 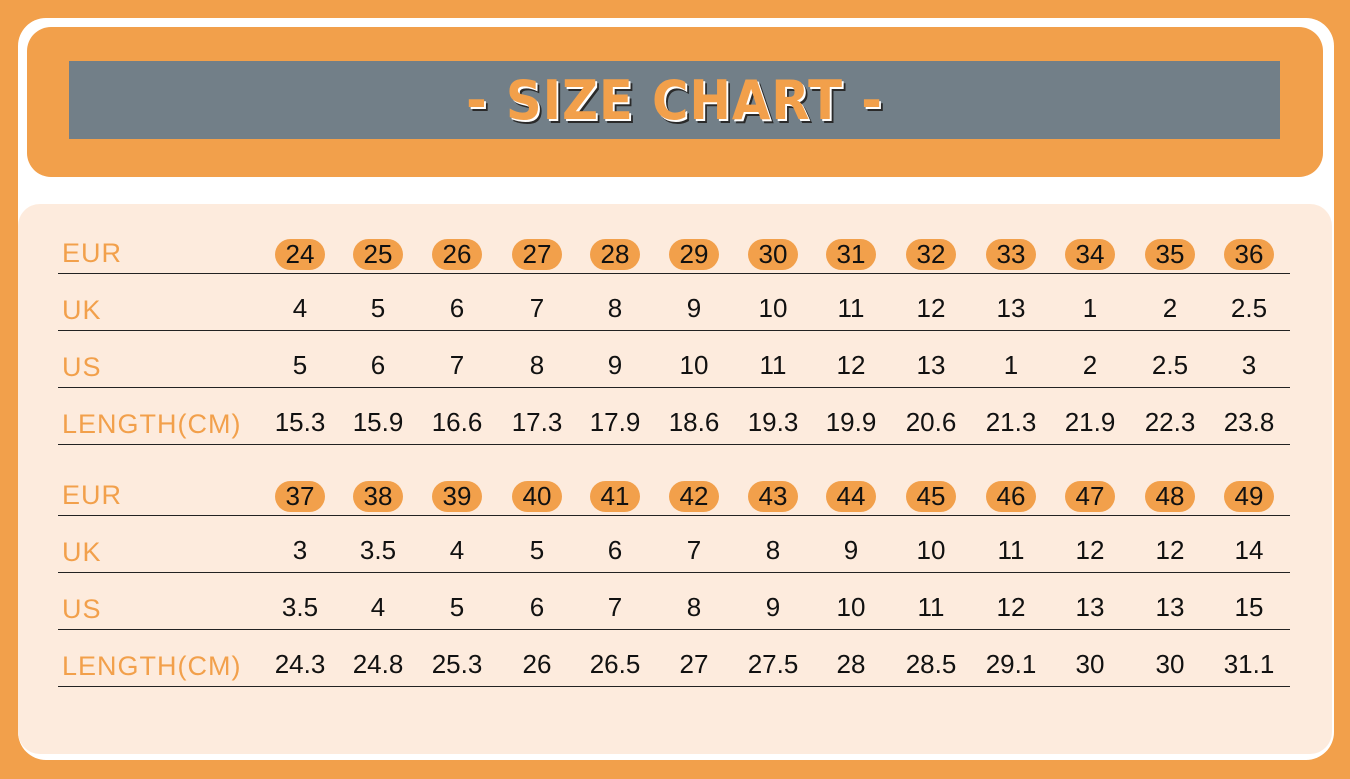 I want to click on table-row-eur: EUR 24 25 26 27 28 29 30 31 32 33 34 35 36, so click(x=674, y=245).